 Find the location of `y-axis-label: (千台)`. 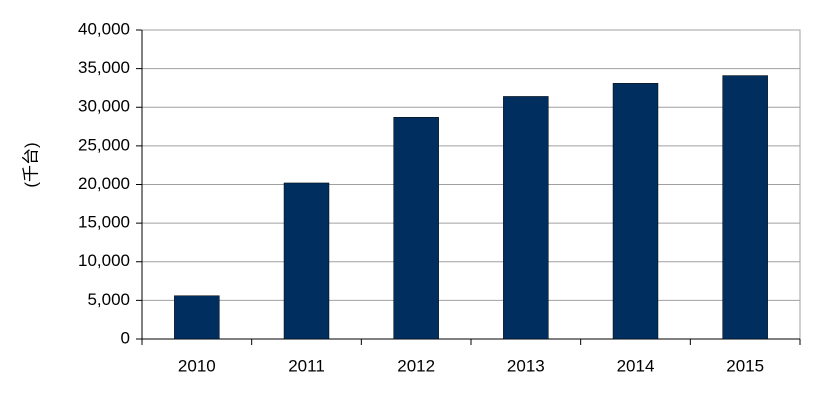

y-axis-label: (千台) is located at coordinates (30, 164).